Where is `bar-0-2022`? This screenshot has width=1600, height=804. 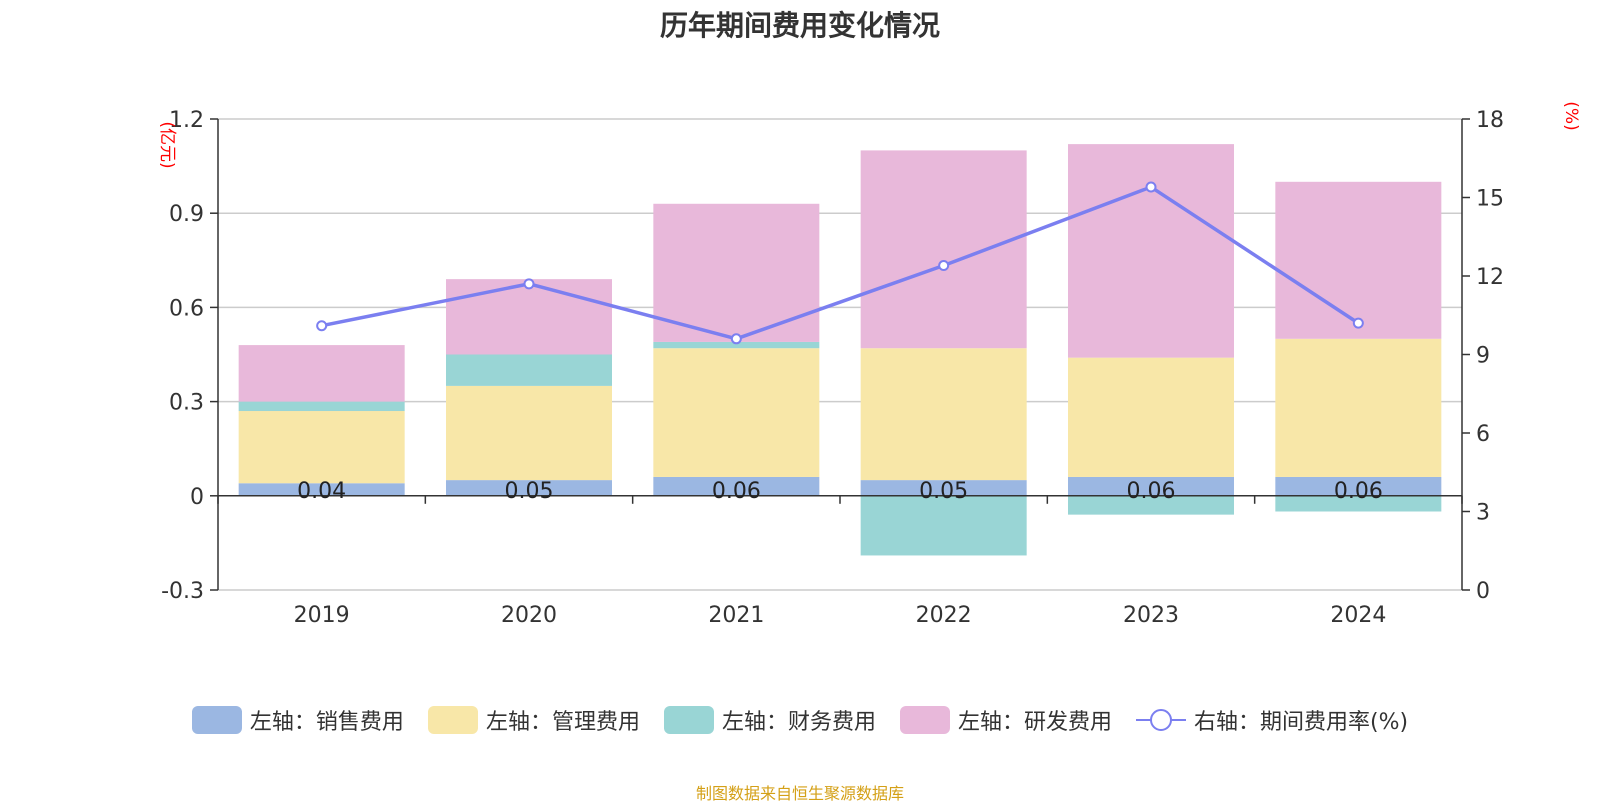 bar-0-2022 is located at coordinates (943, 488).